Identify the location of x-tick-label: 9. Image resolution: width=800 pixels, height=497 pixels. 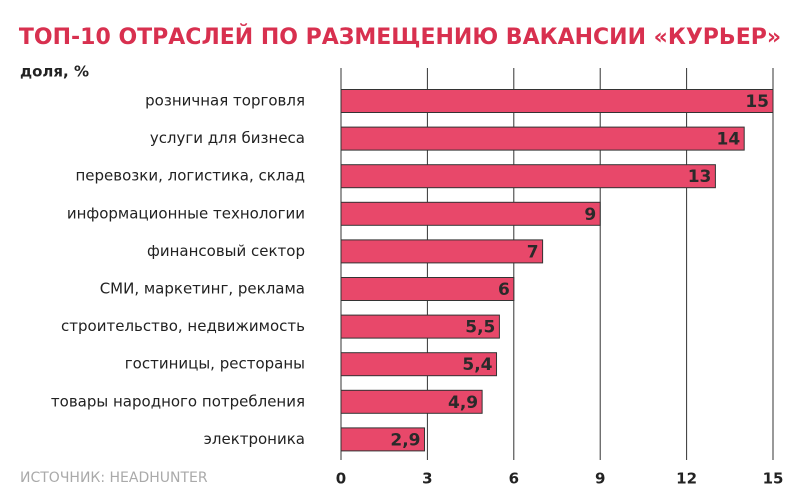
(600, 479).